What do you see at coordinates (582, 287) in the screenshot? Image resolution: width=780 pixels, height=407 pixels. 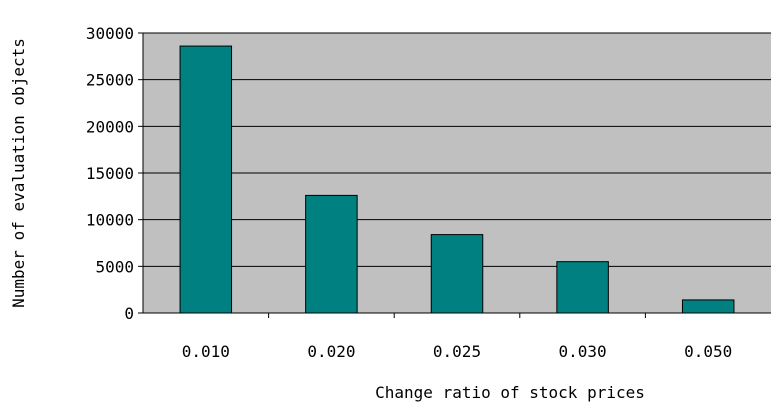 I see `bar-0.030` at bounding box center [582, 287].